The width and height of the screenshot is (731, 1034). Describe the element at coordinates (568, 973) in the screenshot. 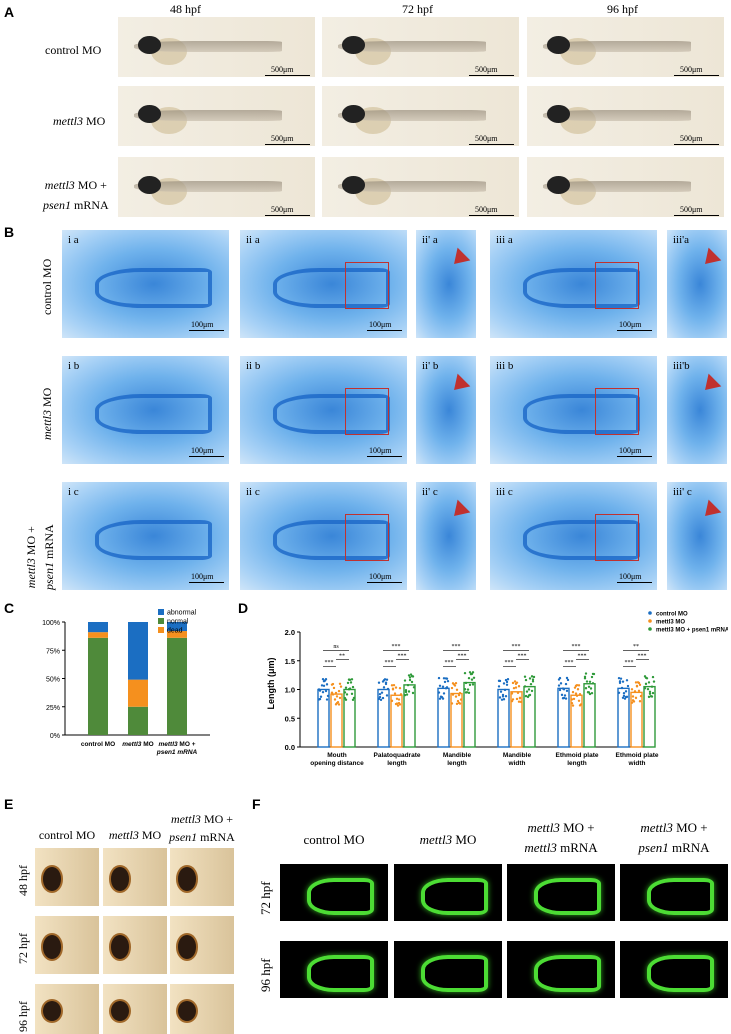

I see `green-cartilage-signal` at that location.